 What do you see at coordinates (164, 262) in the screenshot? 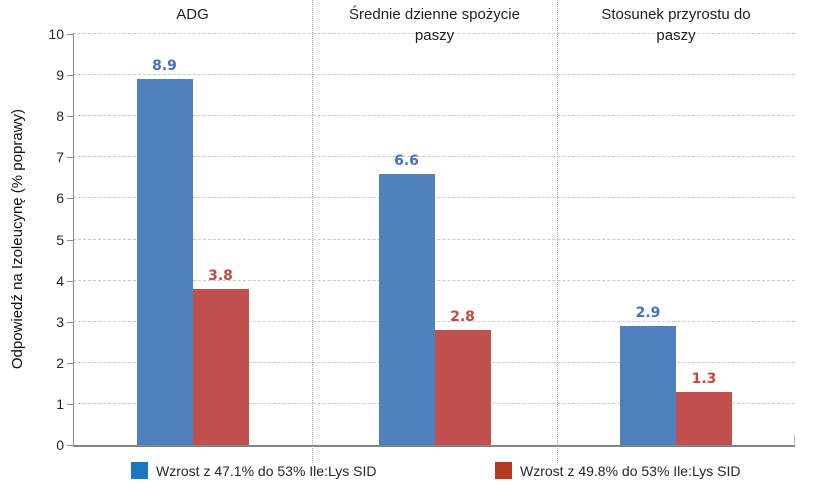
I see `bar-series1-cat1` at bounding box center [164, 262].